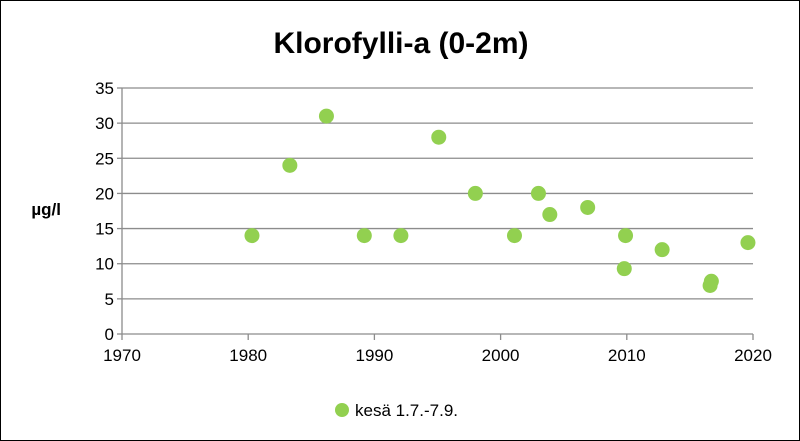 The height and width of the screenshot is (441, 800). Describe the element at coordinates (104, 193) in the screenshot. I see `y-tick-label: 20` at that location.